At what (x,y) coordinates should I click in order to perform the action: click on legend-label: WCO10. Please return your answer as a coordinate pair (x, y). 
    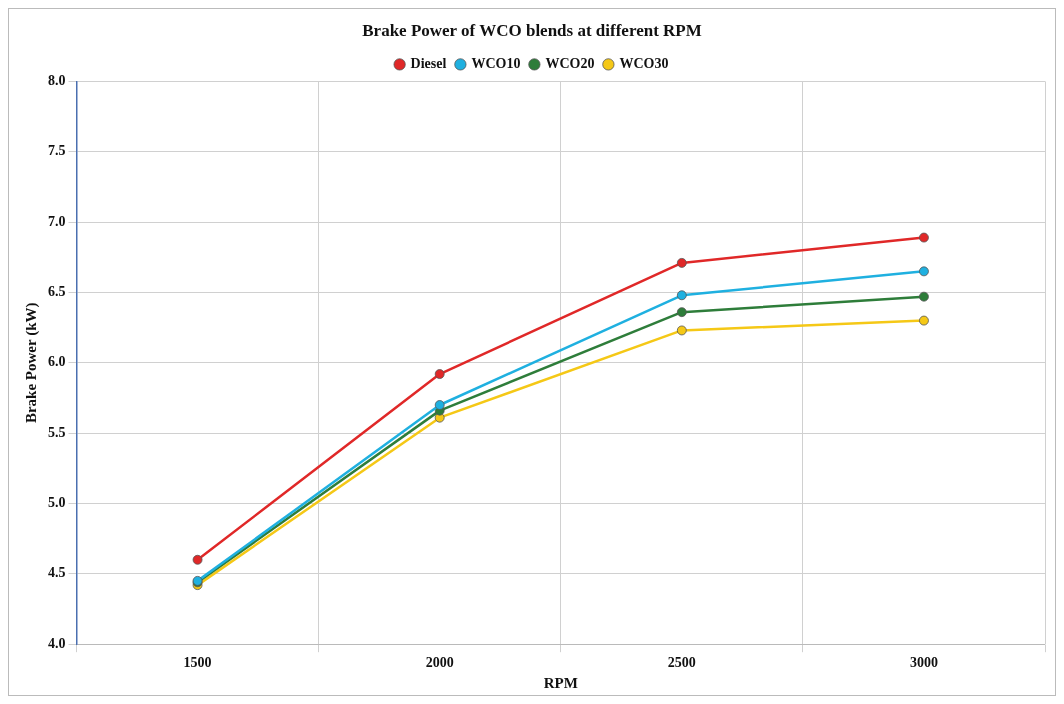
    Looking at the image, I should click on (496, 64).